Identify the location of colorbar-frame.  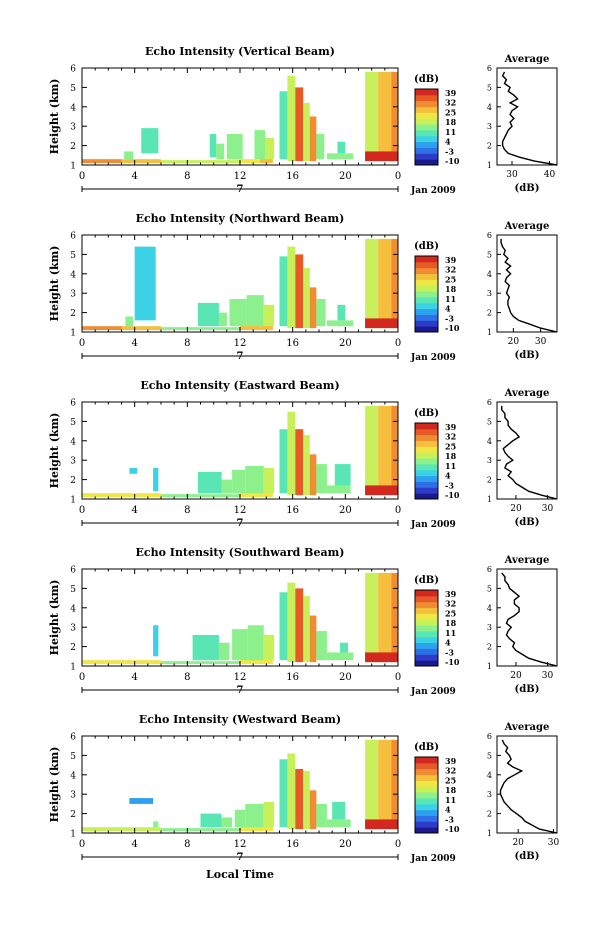
(426, 127).